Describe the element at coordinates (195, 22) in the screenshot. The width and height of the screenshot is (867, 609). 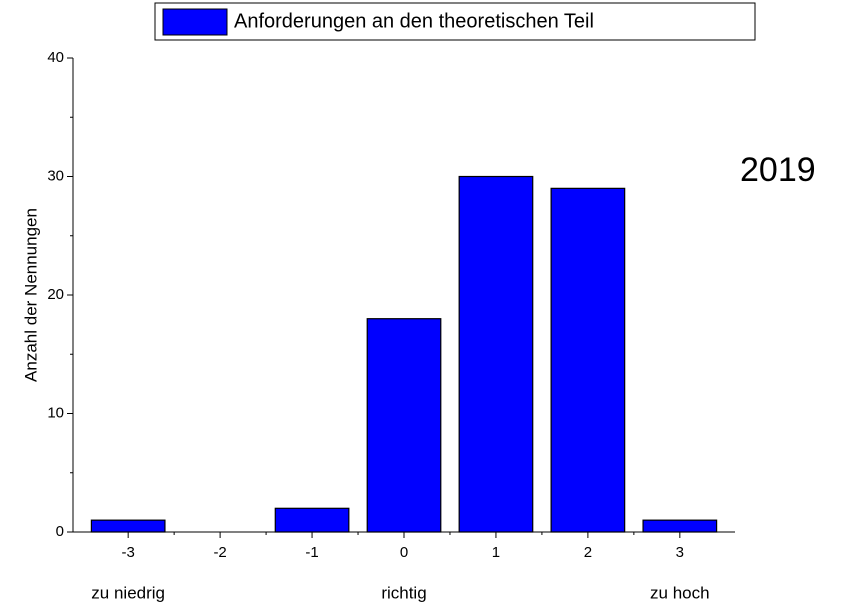
I see `legend-swatch` at that location.